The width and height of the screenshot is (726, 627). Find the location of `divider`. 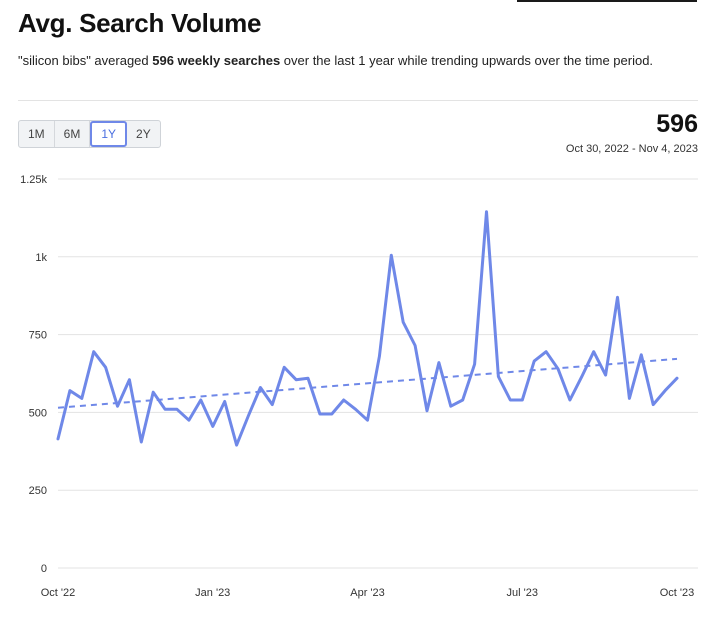

divider is located at coordinates (358, 100).